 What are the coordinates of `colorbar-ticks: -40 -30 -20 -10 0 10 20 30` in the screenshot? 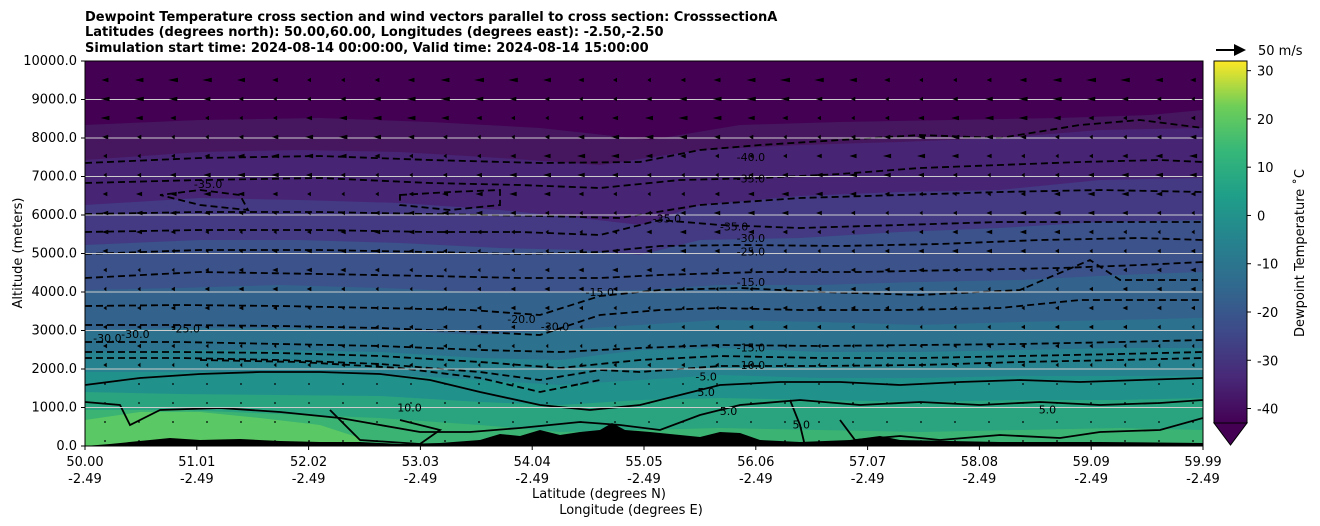 It's located at (1262, 241).